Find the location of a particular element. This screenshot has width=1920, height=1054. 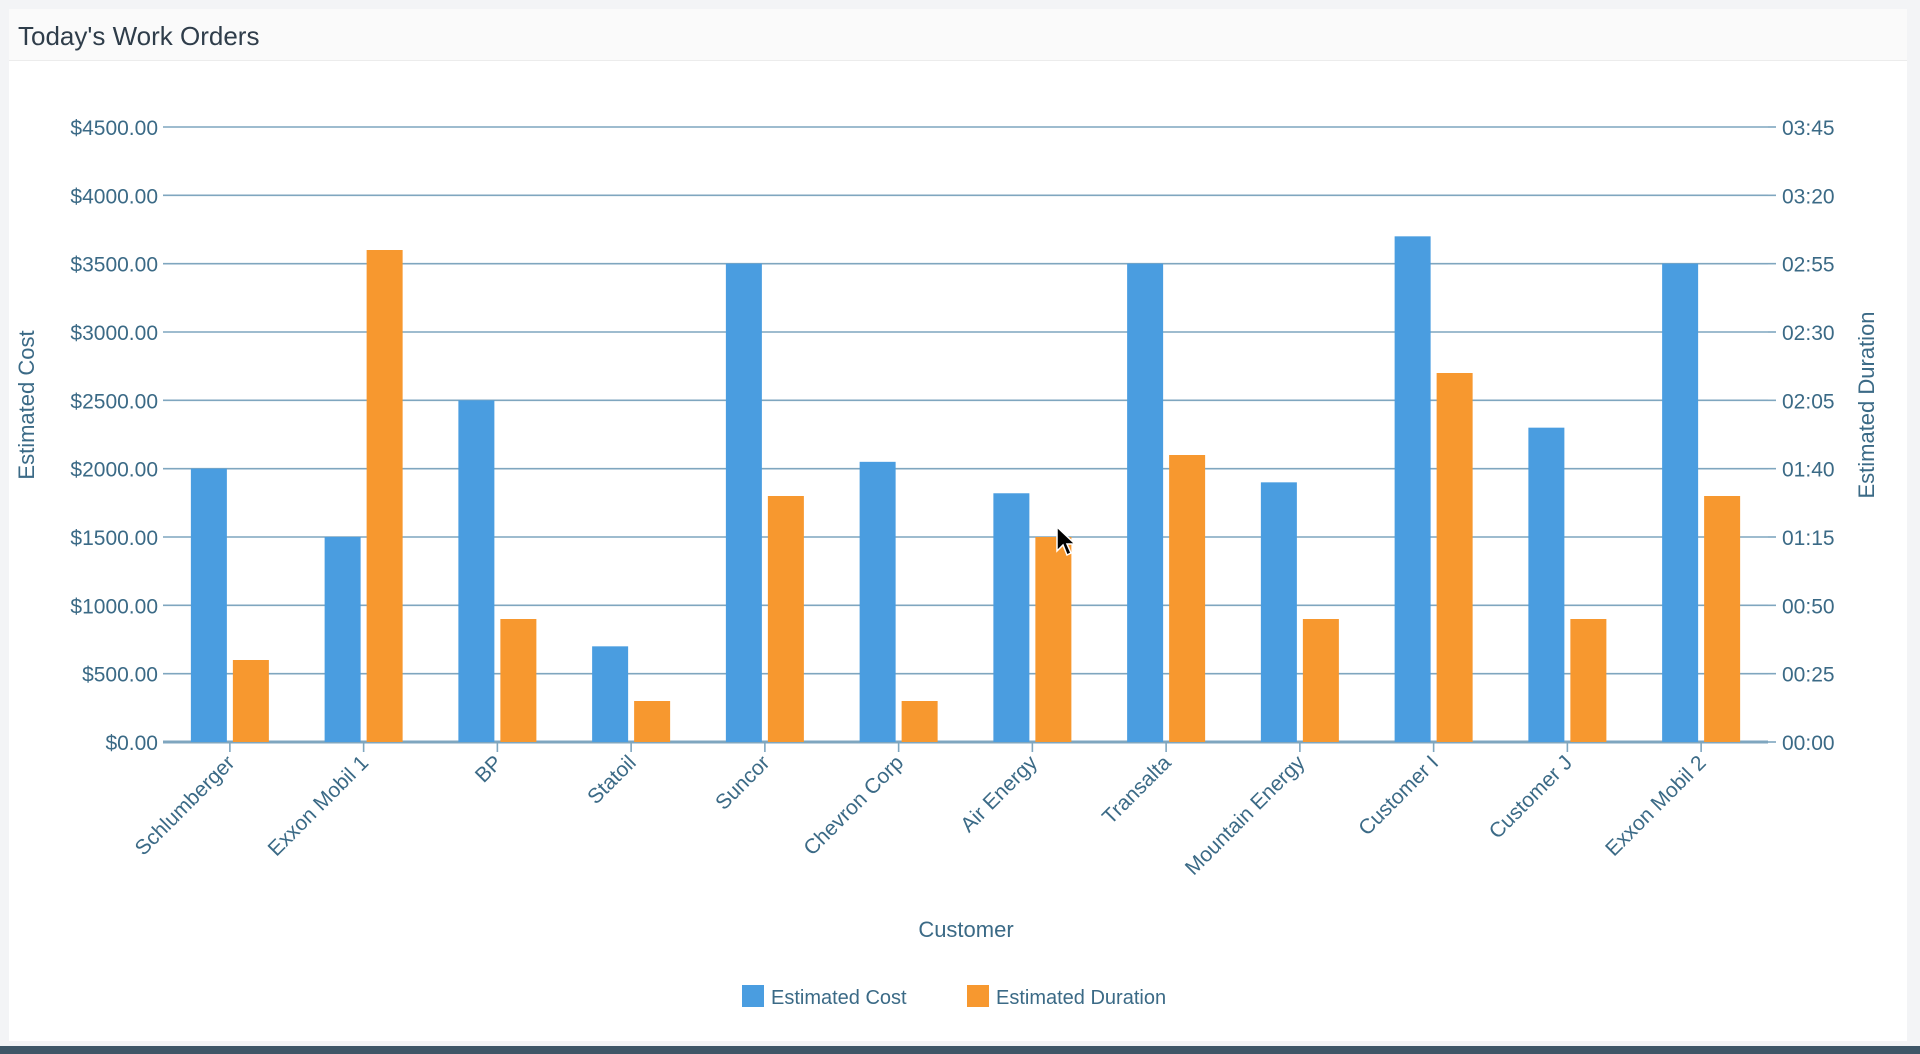

y-tick-label: $3000.00 is located at coordinates (114, 333).